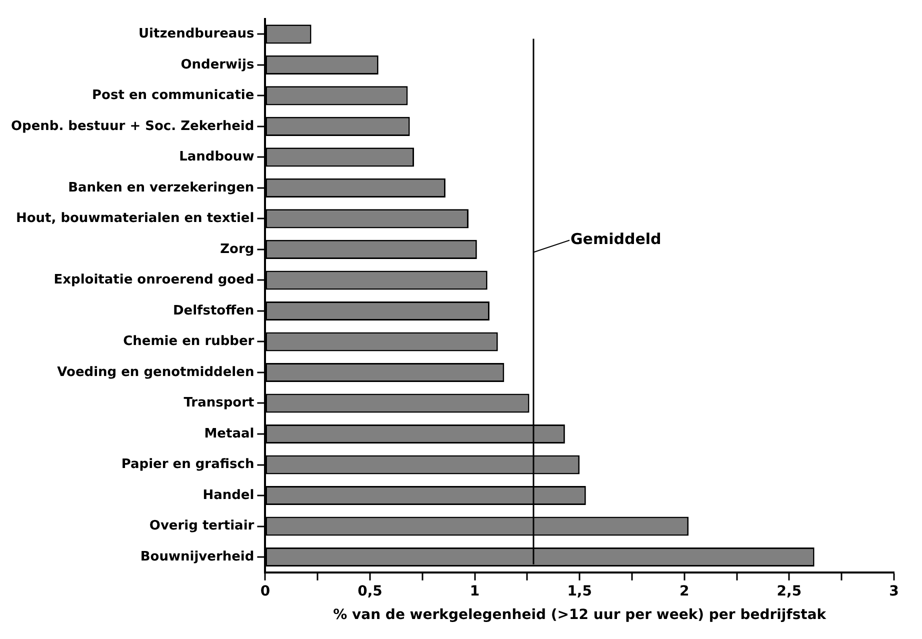  What do you see at coordinates (161, 188) in the screenshot?
I see `y-tick-label: Banken en verzekeringen` at bounding box center [161, 188].